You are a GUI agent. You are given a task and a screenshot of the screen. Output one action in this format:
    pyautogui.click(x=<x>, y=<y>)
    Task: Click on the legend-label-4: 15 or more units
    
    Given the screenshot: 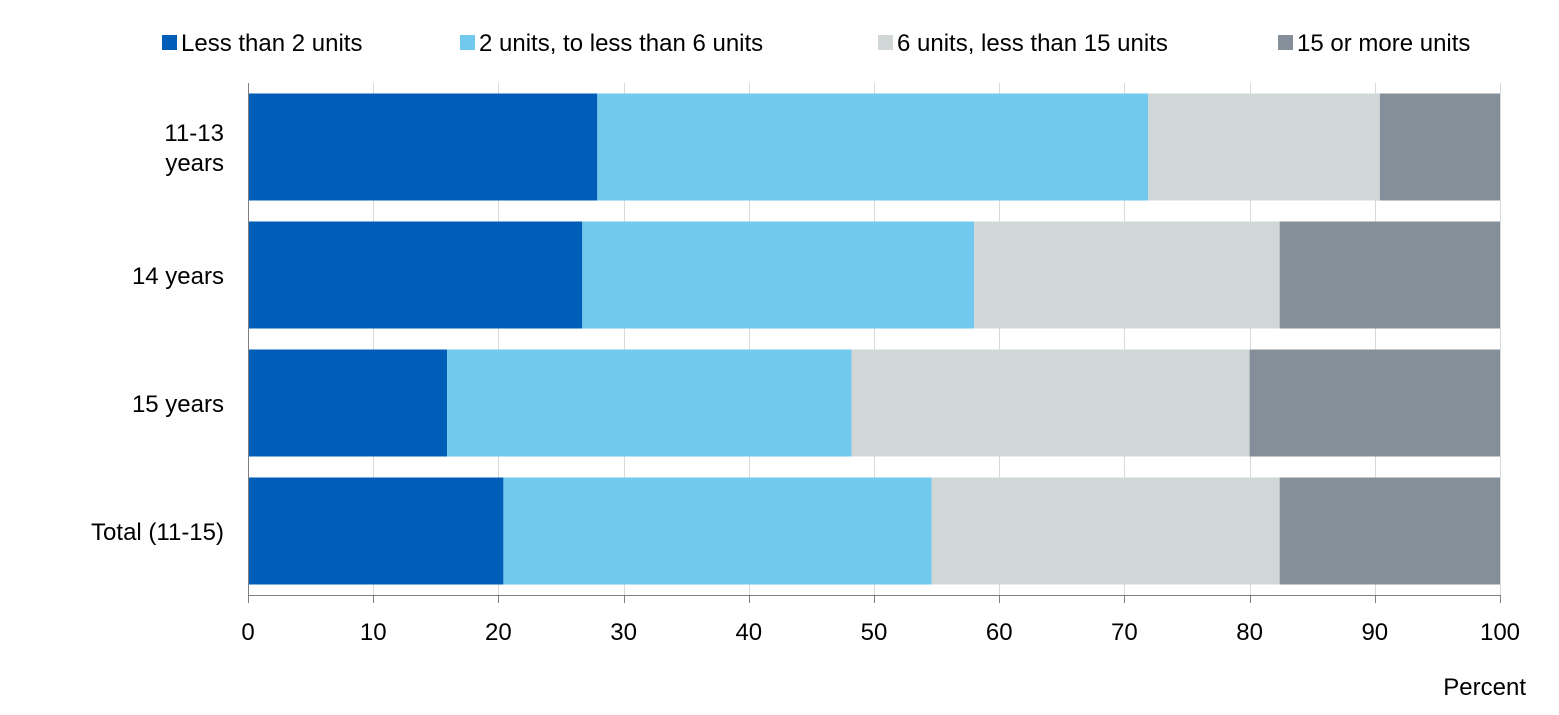 What is the action you would take?
    pyautogui.click(x=1383, y=43)
    